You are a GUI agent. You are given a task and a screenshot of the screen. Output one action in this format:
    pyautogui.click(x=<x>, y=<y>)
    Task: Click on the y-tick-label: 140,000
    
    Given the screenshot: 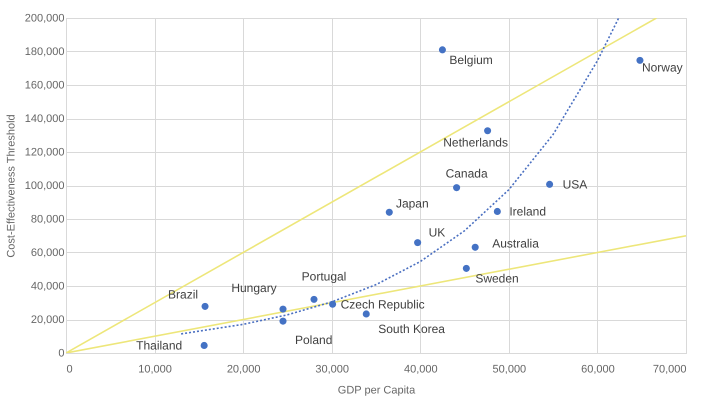 What is the action you would take?
    pyautogui.click(x=44, y=119)
    